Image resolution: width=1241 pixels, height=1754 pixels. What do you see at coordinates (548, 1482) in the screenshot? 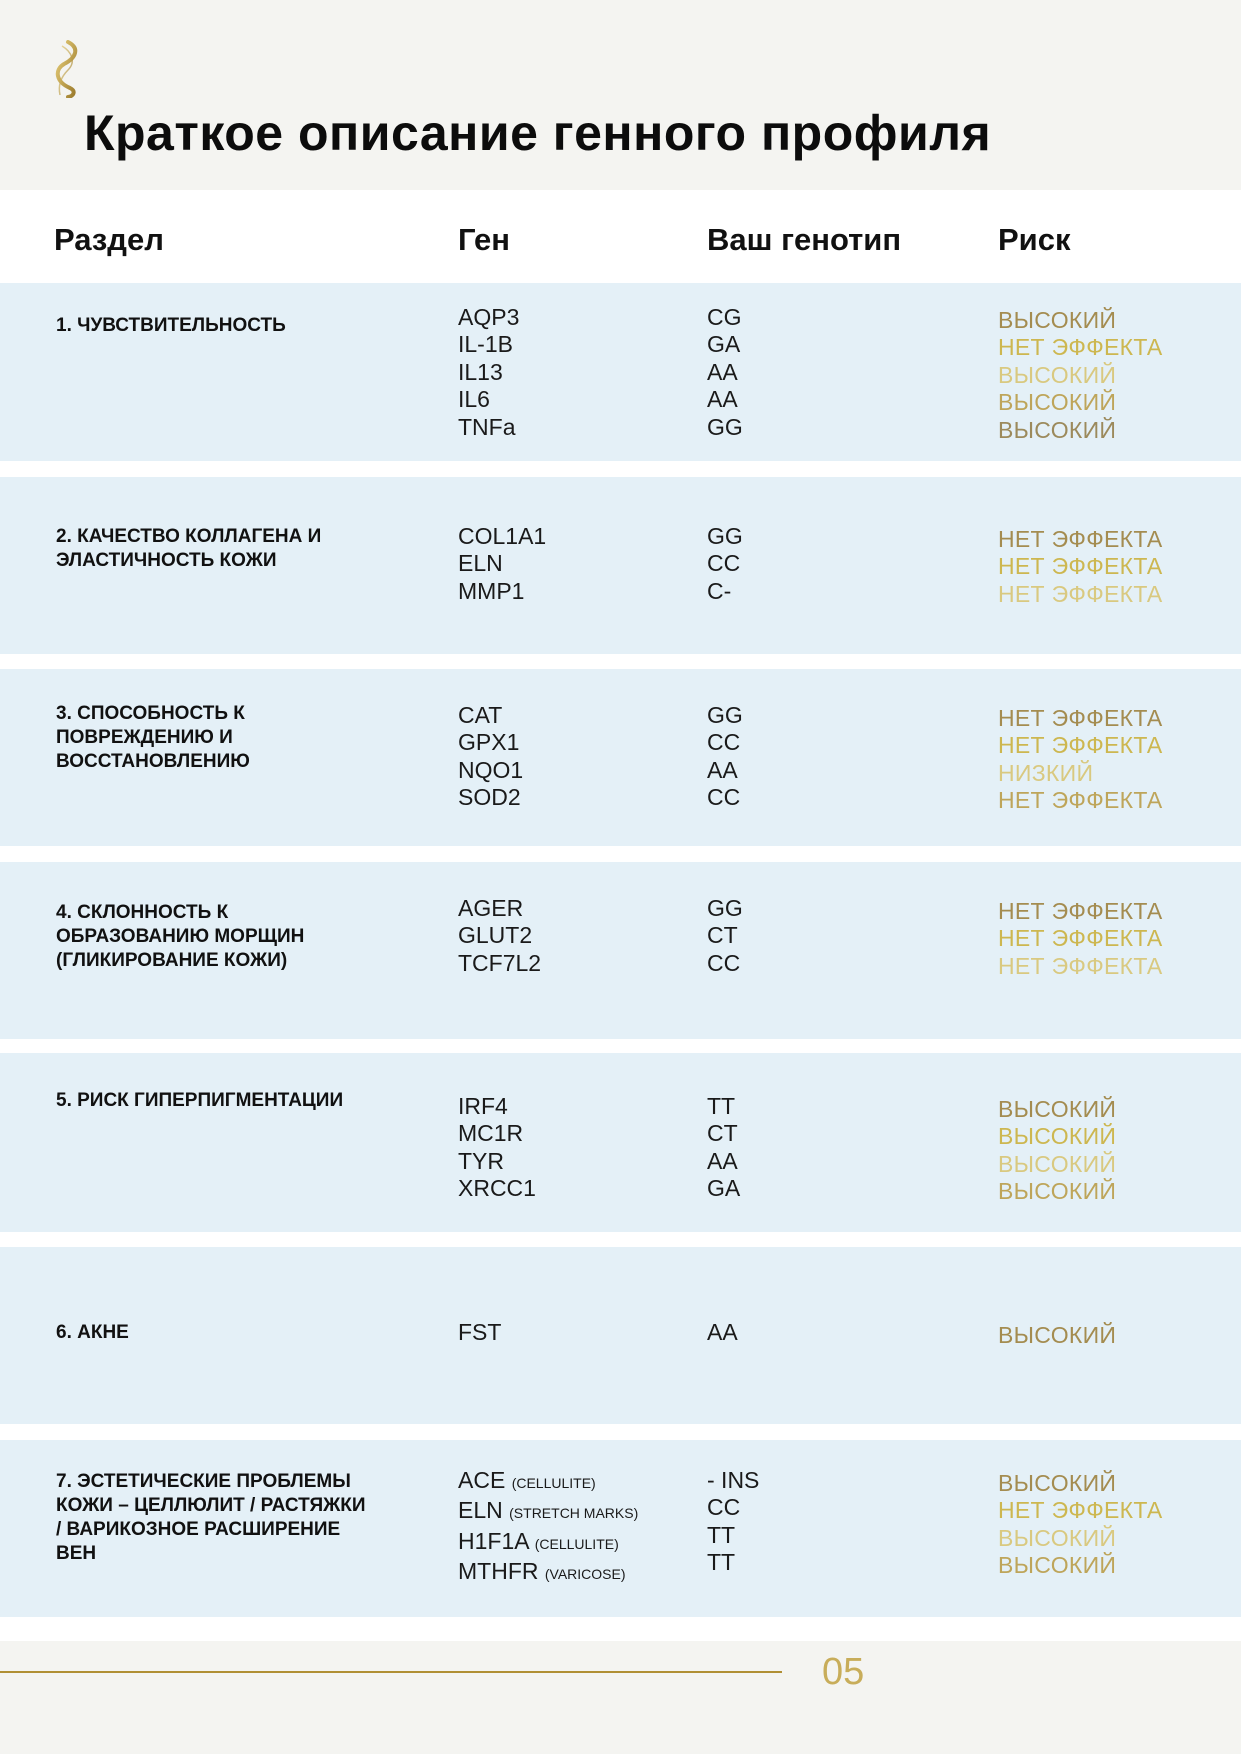
I see `gene-item: ACE (CELLULITE)` at bounding box center [548, 1482].